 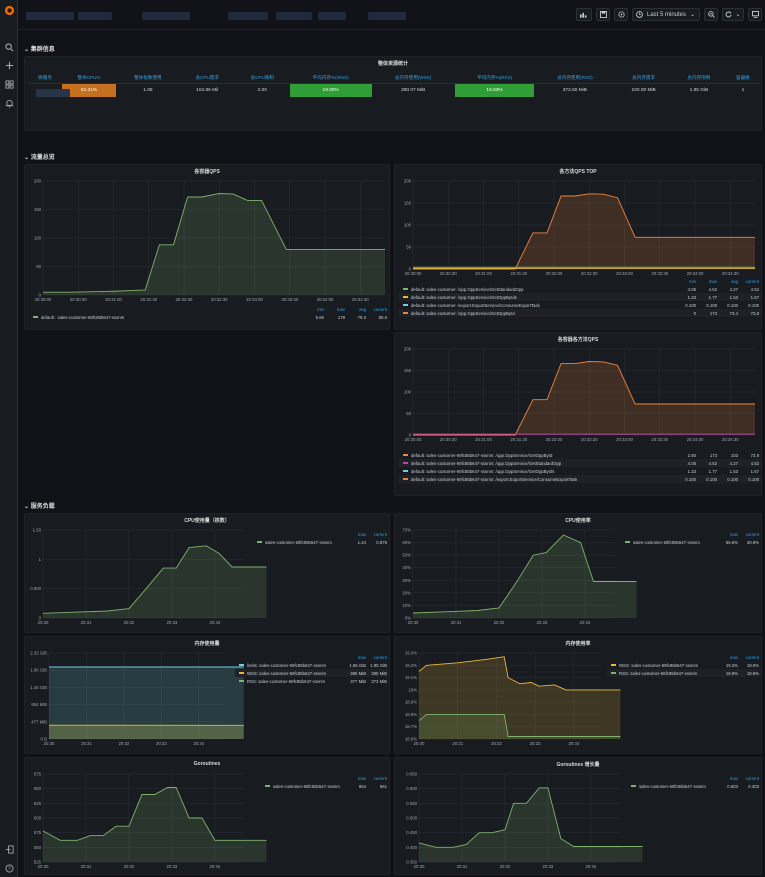 What do you see at coordinates (330, 78) in the screenshot?
I see `table-header-cell: 平均内存%(WSS)` at bounding box center [330, 78].